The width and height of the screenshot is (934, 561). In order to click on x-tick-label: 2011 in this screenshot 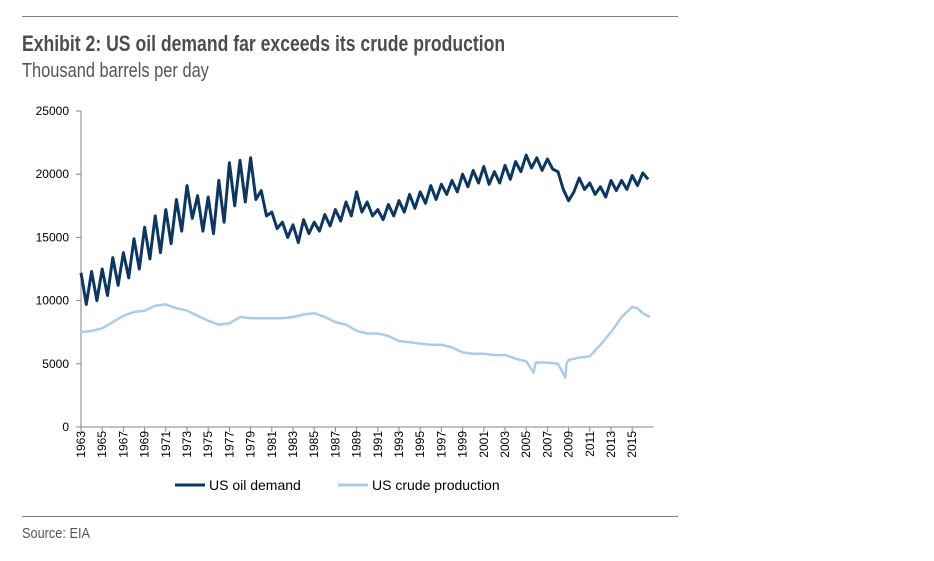, I will do `click(590, 444)`.